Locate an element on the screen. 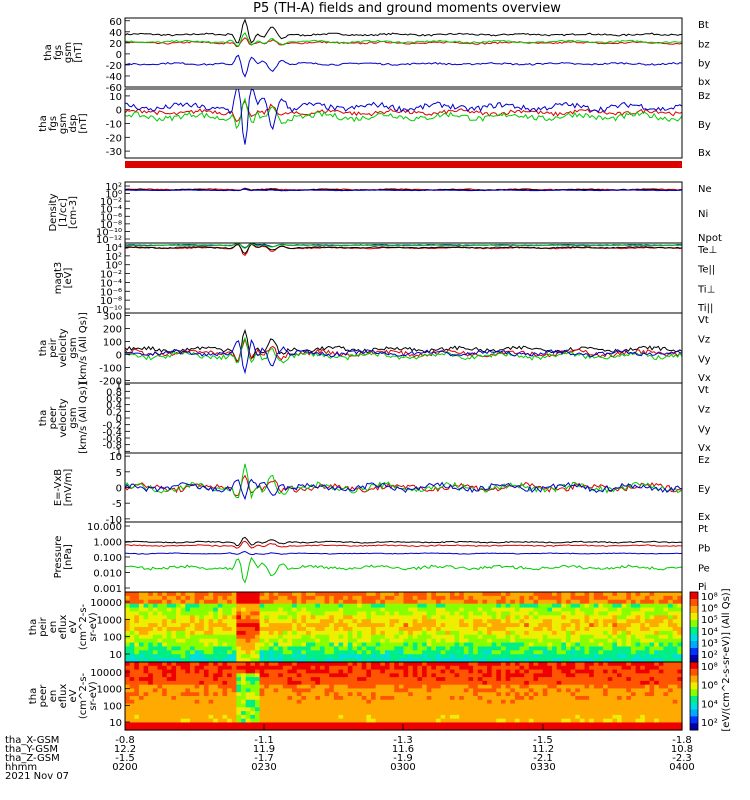 This screenshot has height=800, width=750. legend-entry: Bx is located at coordinates (704, 153).